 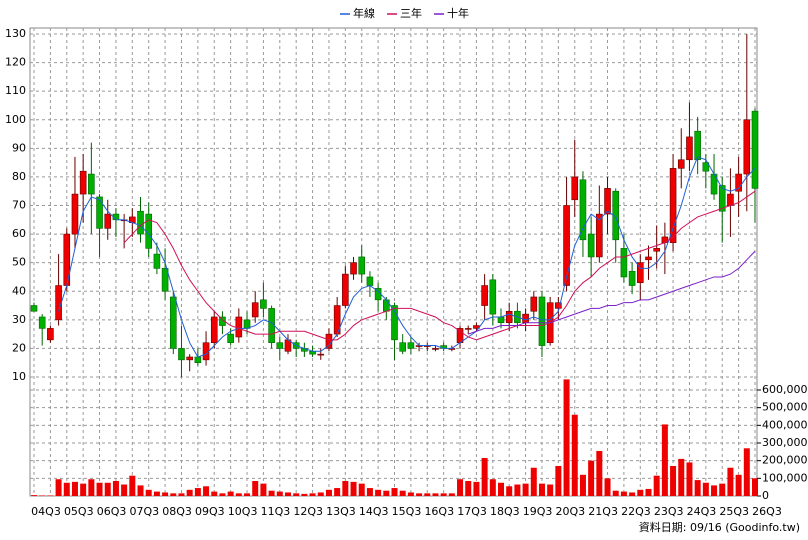 I want to click on y-tick-label: 120, so click(x=15, y=62).